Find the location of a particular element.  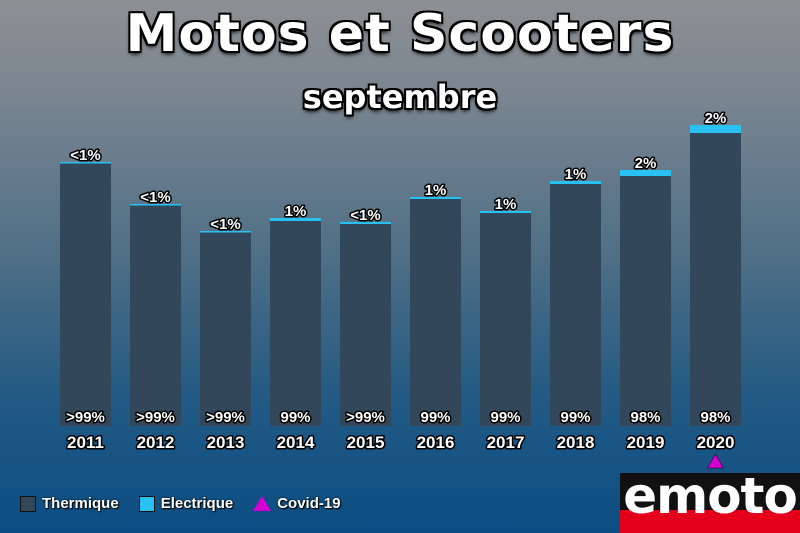

bar-electrique-2013 is located at coordinates (225, 232).